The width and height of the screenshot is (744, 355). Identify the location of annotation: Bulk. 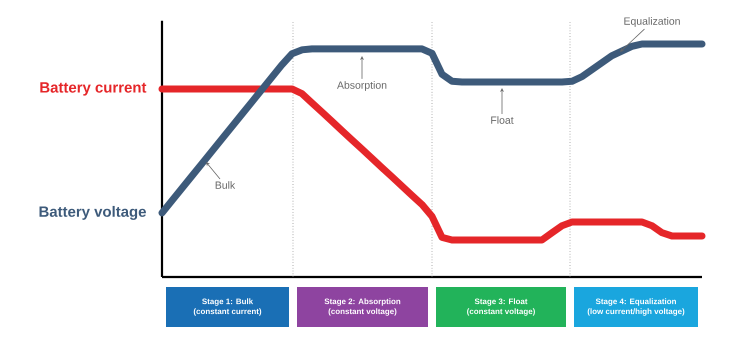
(226, 185).